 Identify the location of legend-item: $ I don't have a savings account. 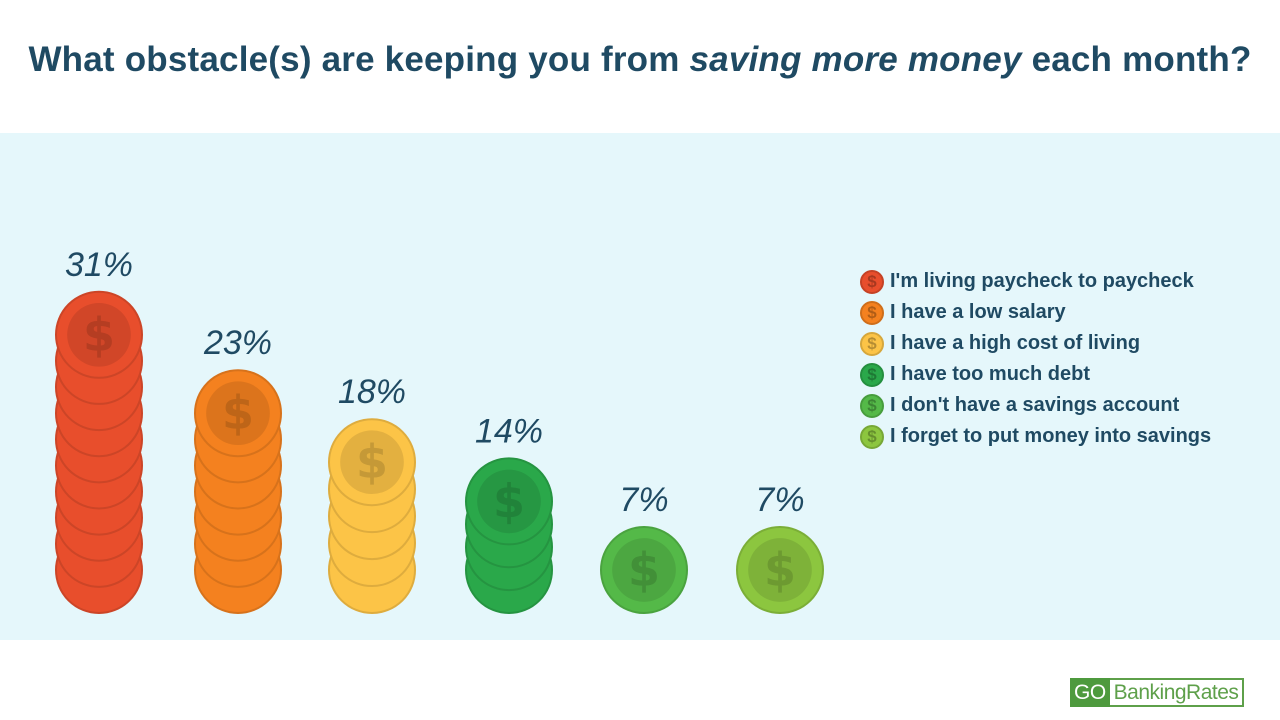
(1035, 405).